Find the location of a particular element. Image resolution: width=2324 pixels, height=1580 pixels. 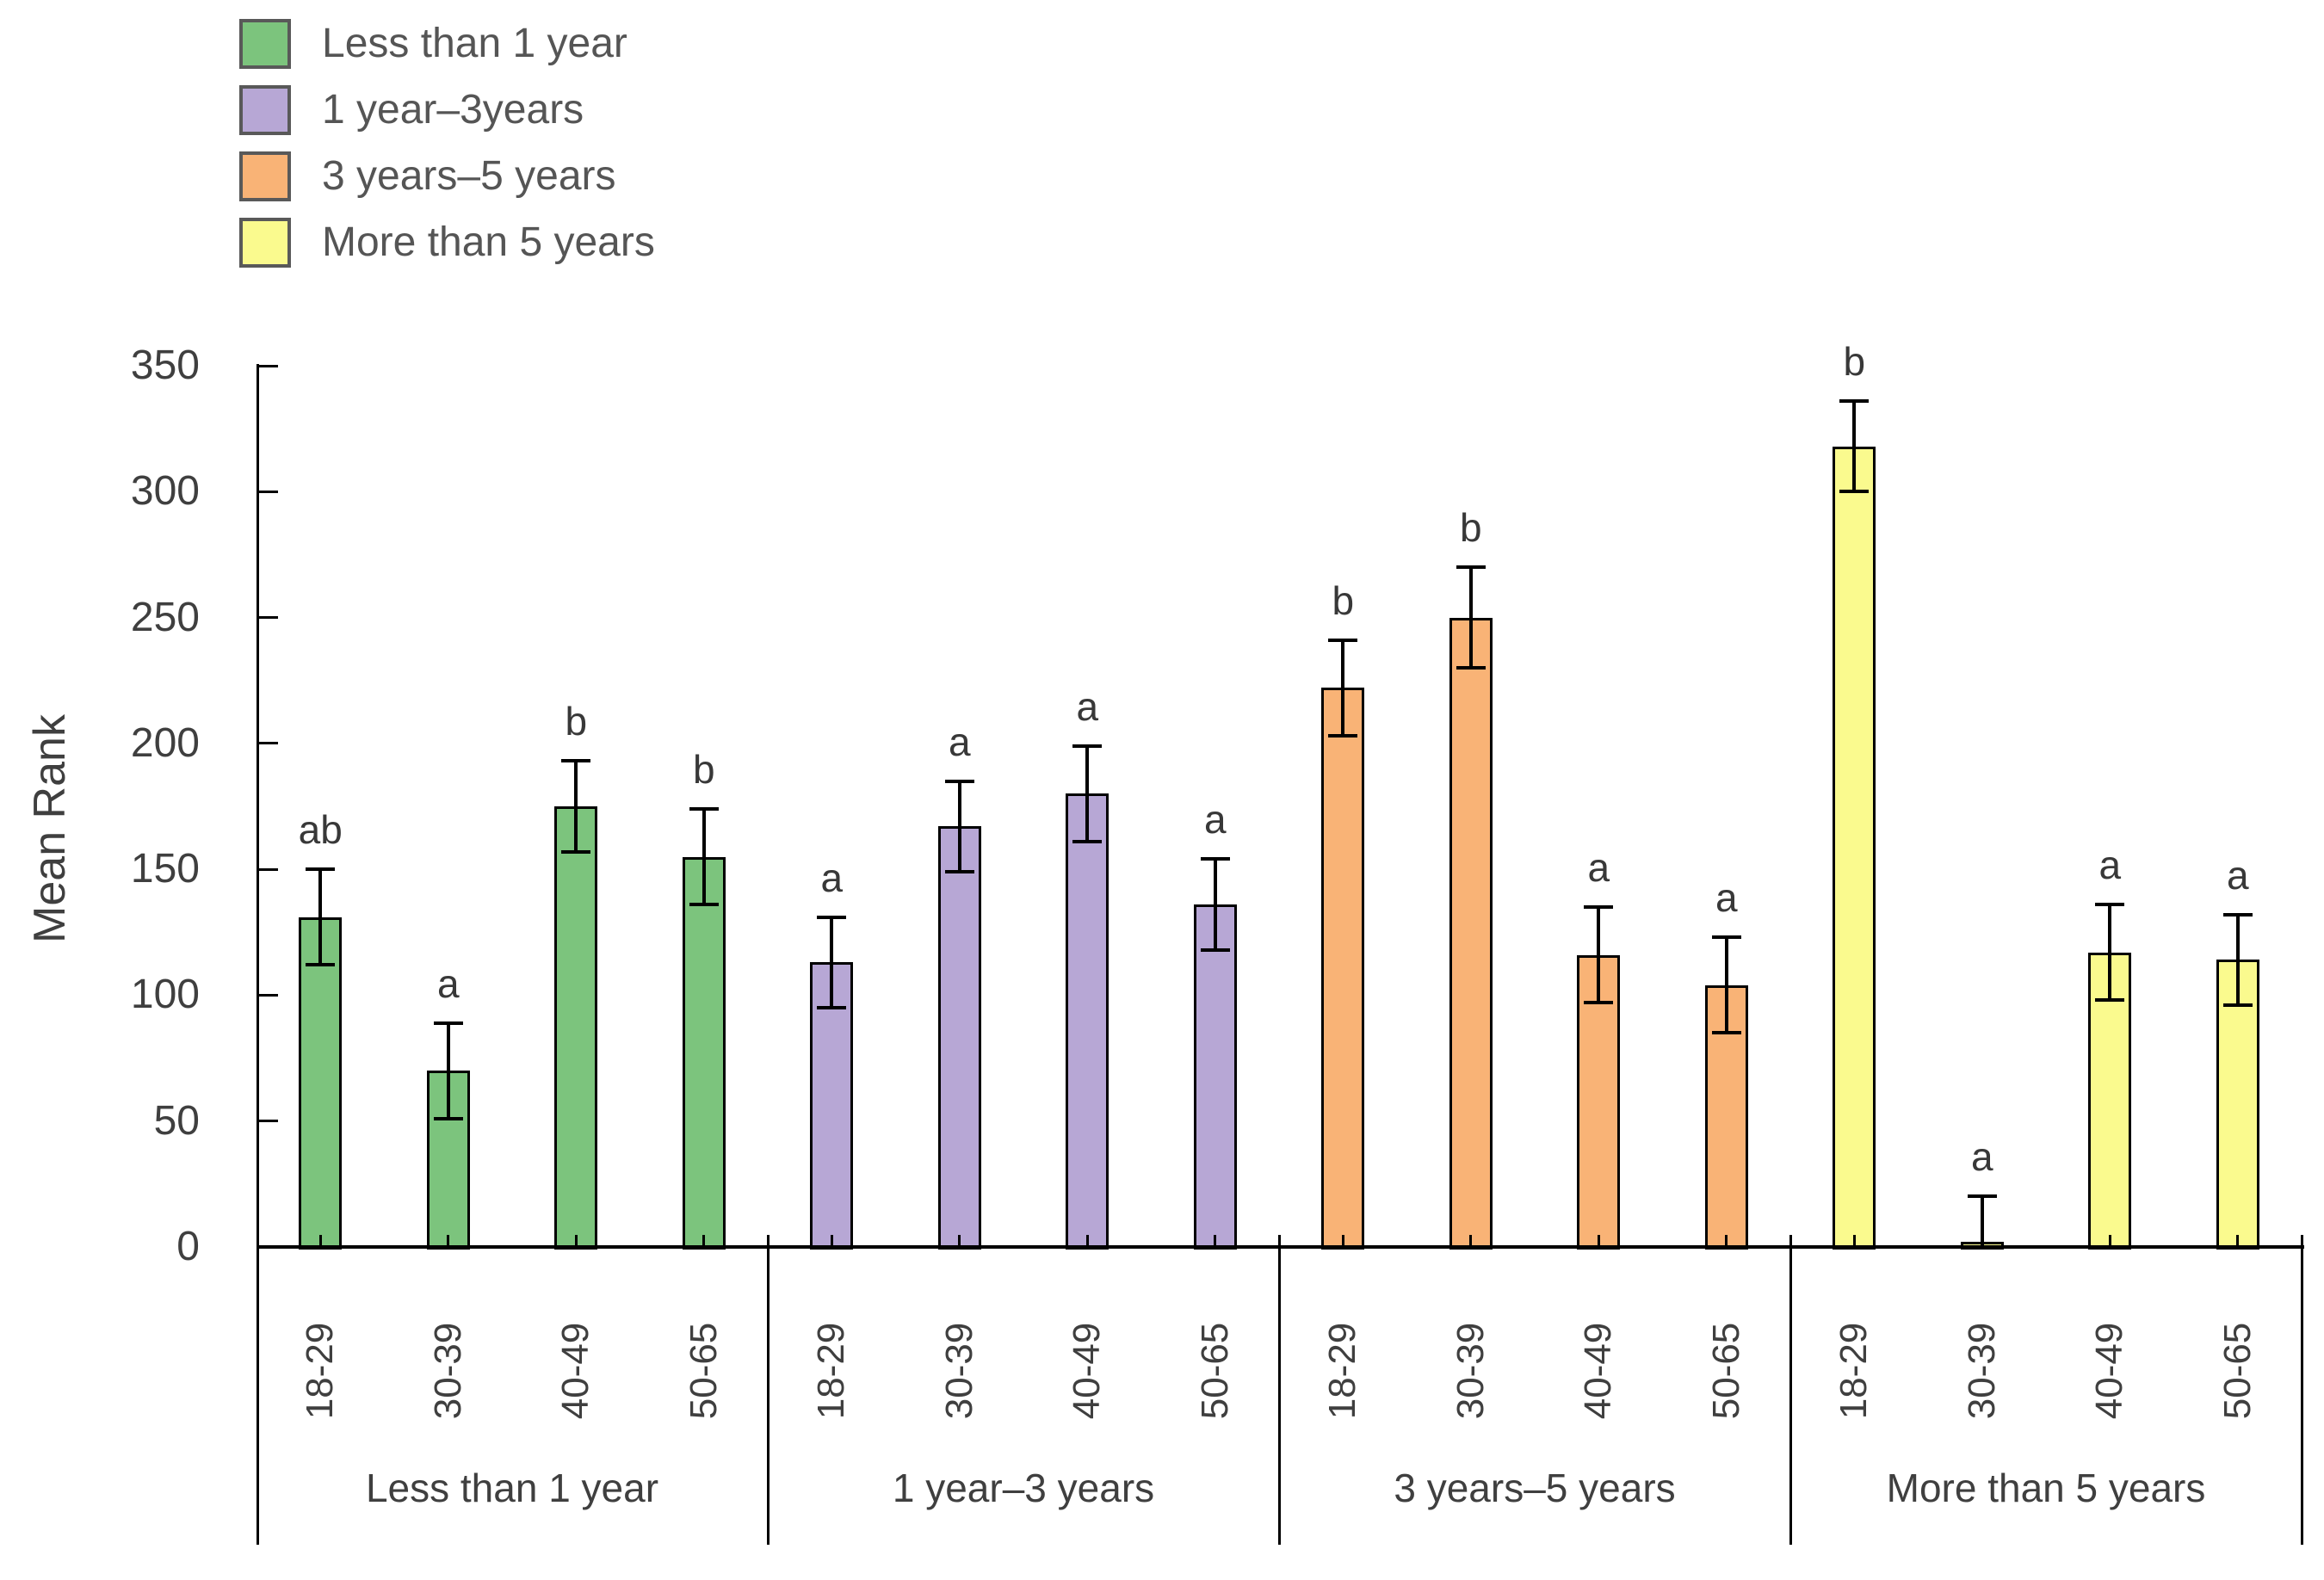

legend-item-less-than-1-year: Less than 1 year is located at coordinates (447, 44).